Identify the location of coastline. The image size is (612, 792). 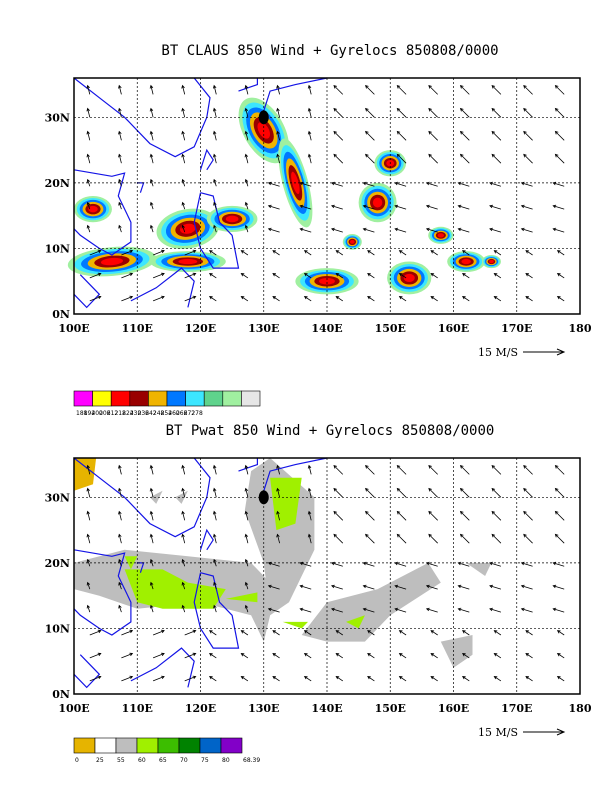
(200, 193).